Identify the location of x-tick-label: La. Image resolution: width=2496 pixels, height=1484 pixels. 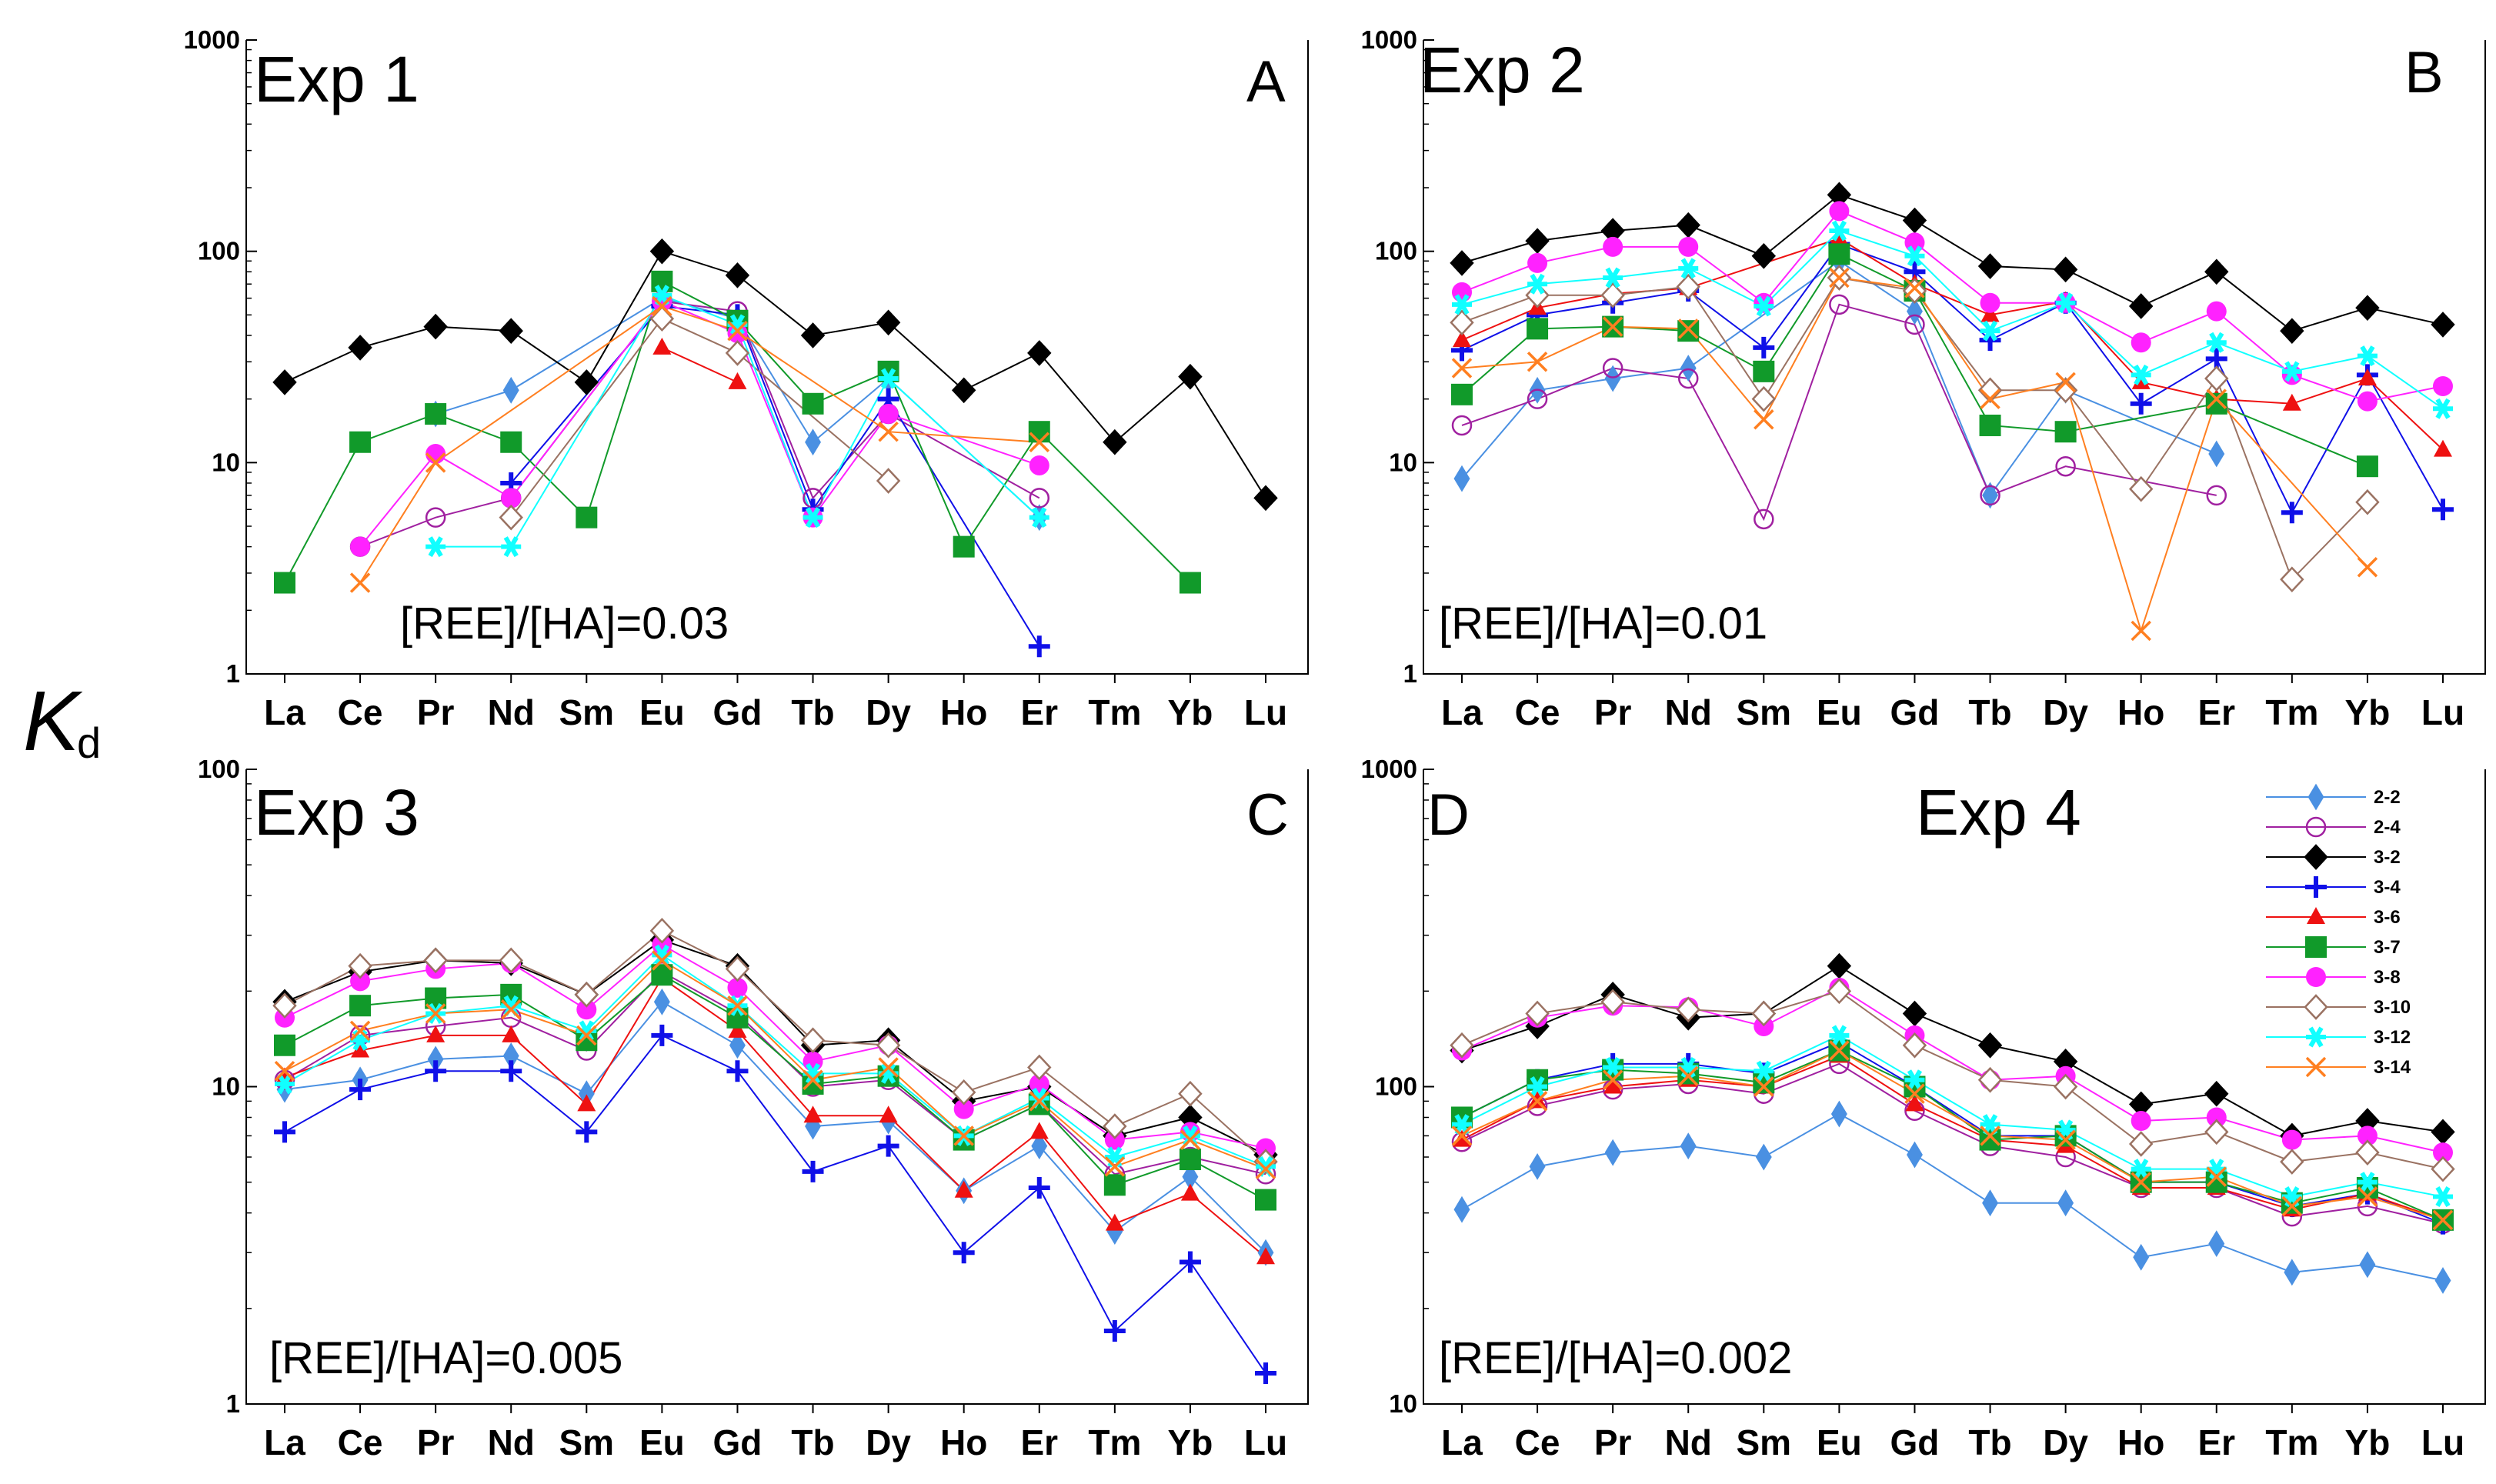
(284, 1442).